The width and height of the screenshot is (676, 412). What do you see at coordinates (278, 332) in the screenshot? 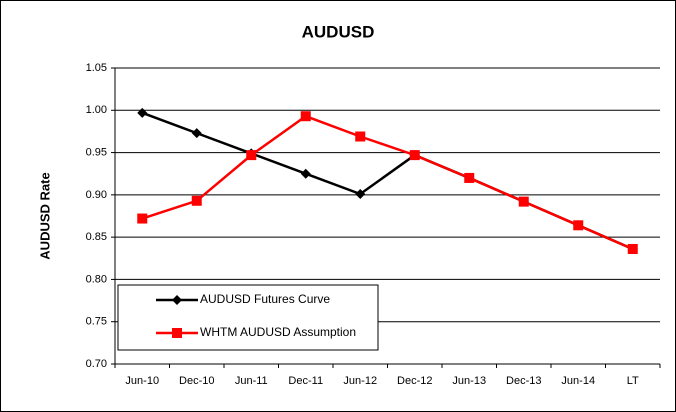
I see `legend-label: WHTM AUDUSD Assumption` at bounding box center [278, 332].